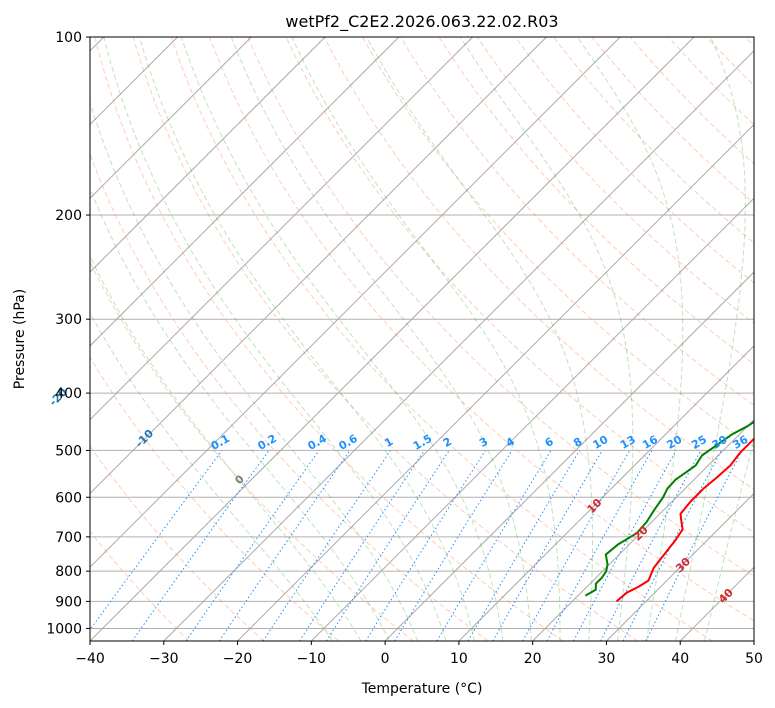 The height and width of the screenshot is (708, 775). What do you see at coordinates (68, 538) in the screenshot?
I see `y-tick-label: 700` at bounding box center [68, 538].